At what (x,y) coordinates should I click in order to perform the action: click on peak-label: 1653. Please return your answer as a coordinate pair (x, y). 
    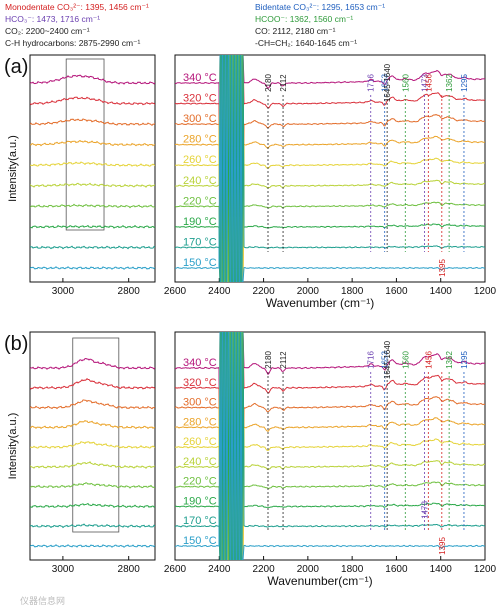
    Looking at the image, I should click on (385, 360).